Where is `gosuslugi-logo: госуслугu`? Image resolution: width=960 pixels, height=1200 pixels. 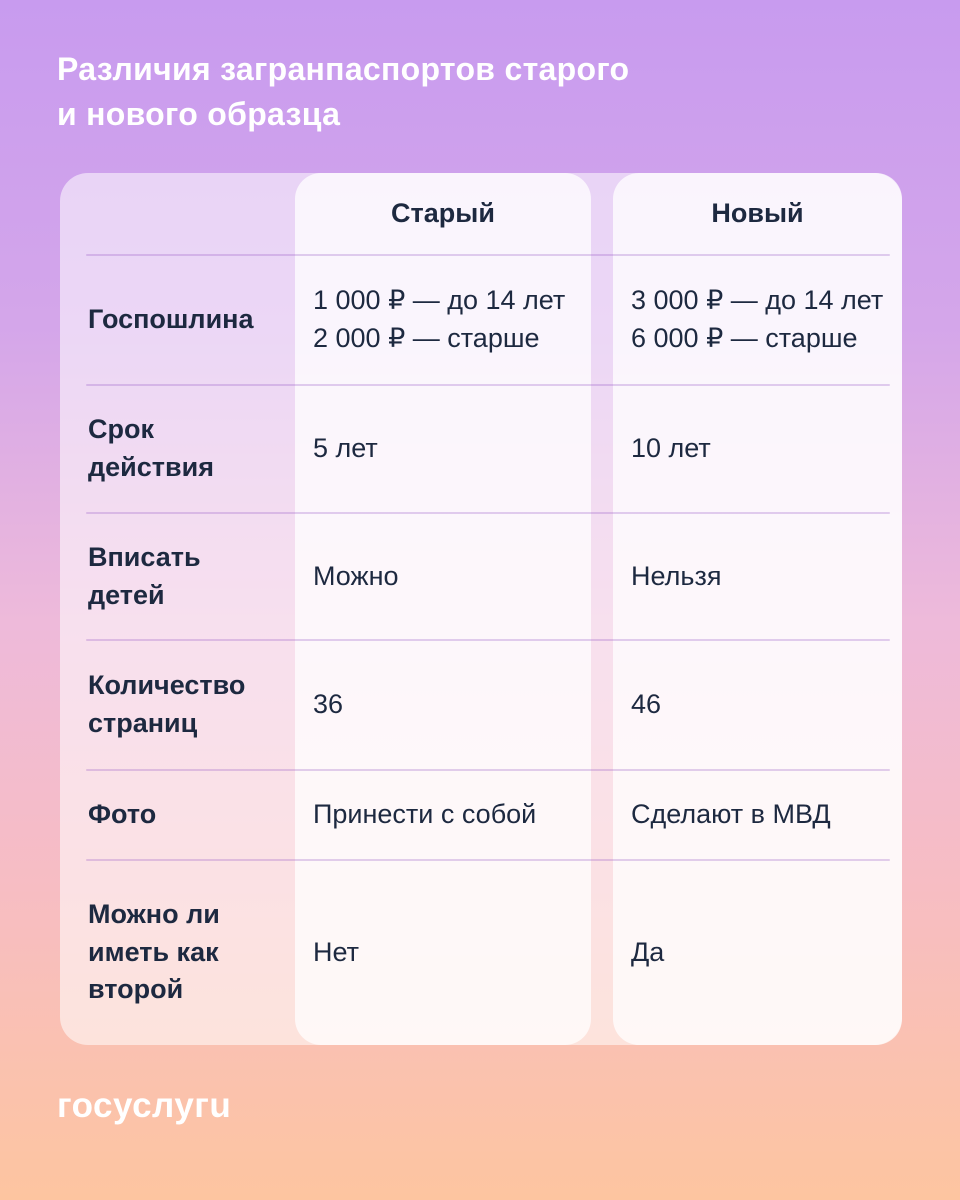 gosuslugi-logo: госуслугu is located at coordinates (144, 1105).